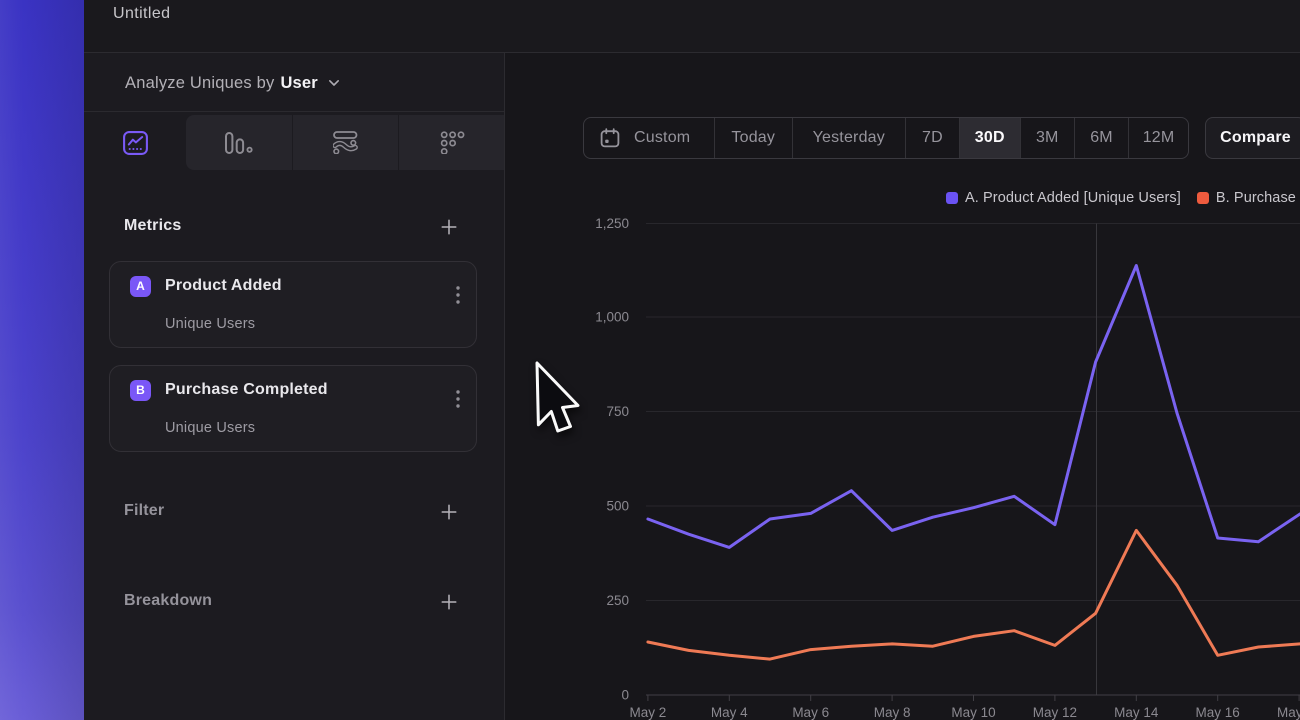  I want to click on svg-text: May 14, so click(1136, 712).